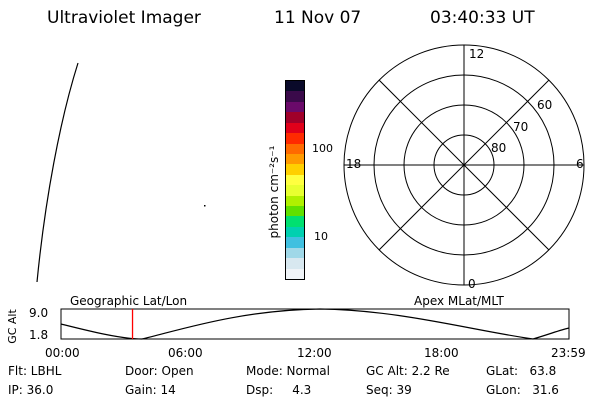 The width and height of the screenshot is (600, 400). What do you see at coordinates (522, 390) in the screenshot?
I see `status-glon: GLon: 31.6` at bounding box center [522, 390].